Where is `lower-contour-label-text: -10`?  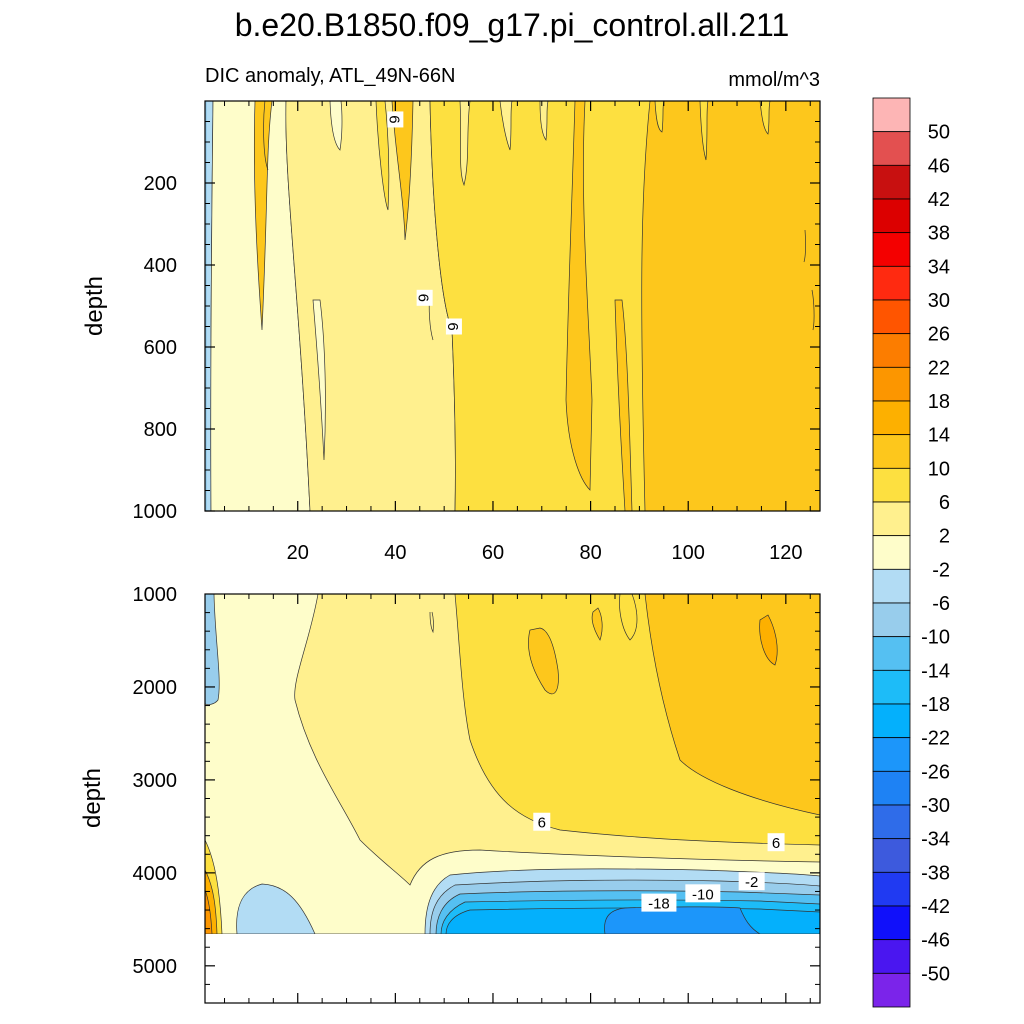
lower-contour-label-text: -10 is located at coordinates (703, 894).